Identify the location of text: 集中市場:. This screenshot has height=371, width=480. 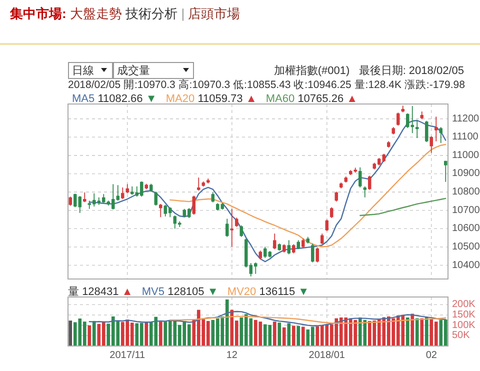
(38, 13).